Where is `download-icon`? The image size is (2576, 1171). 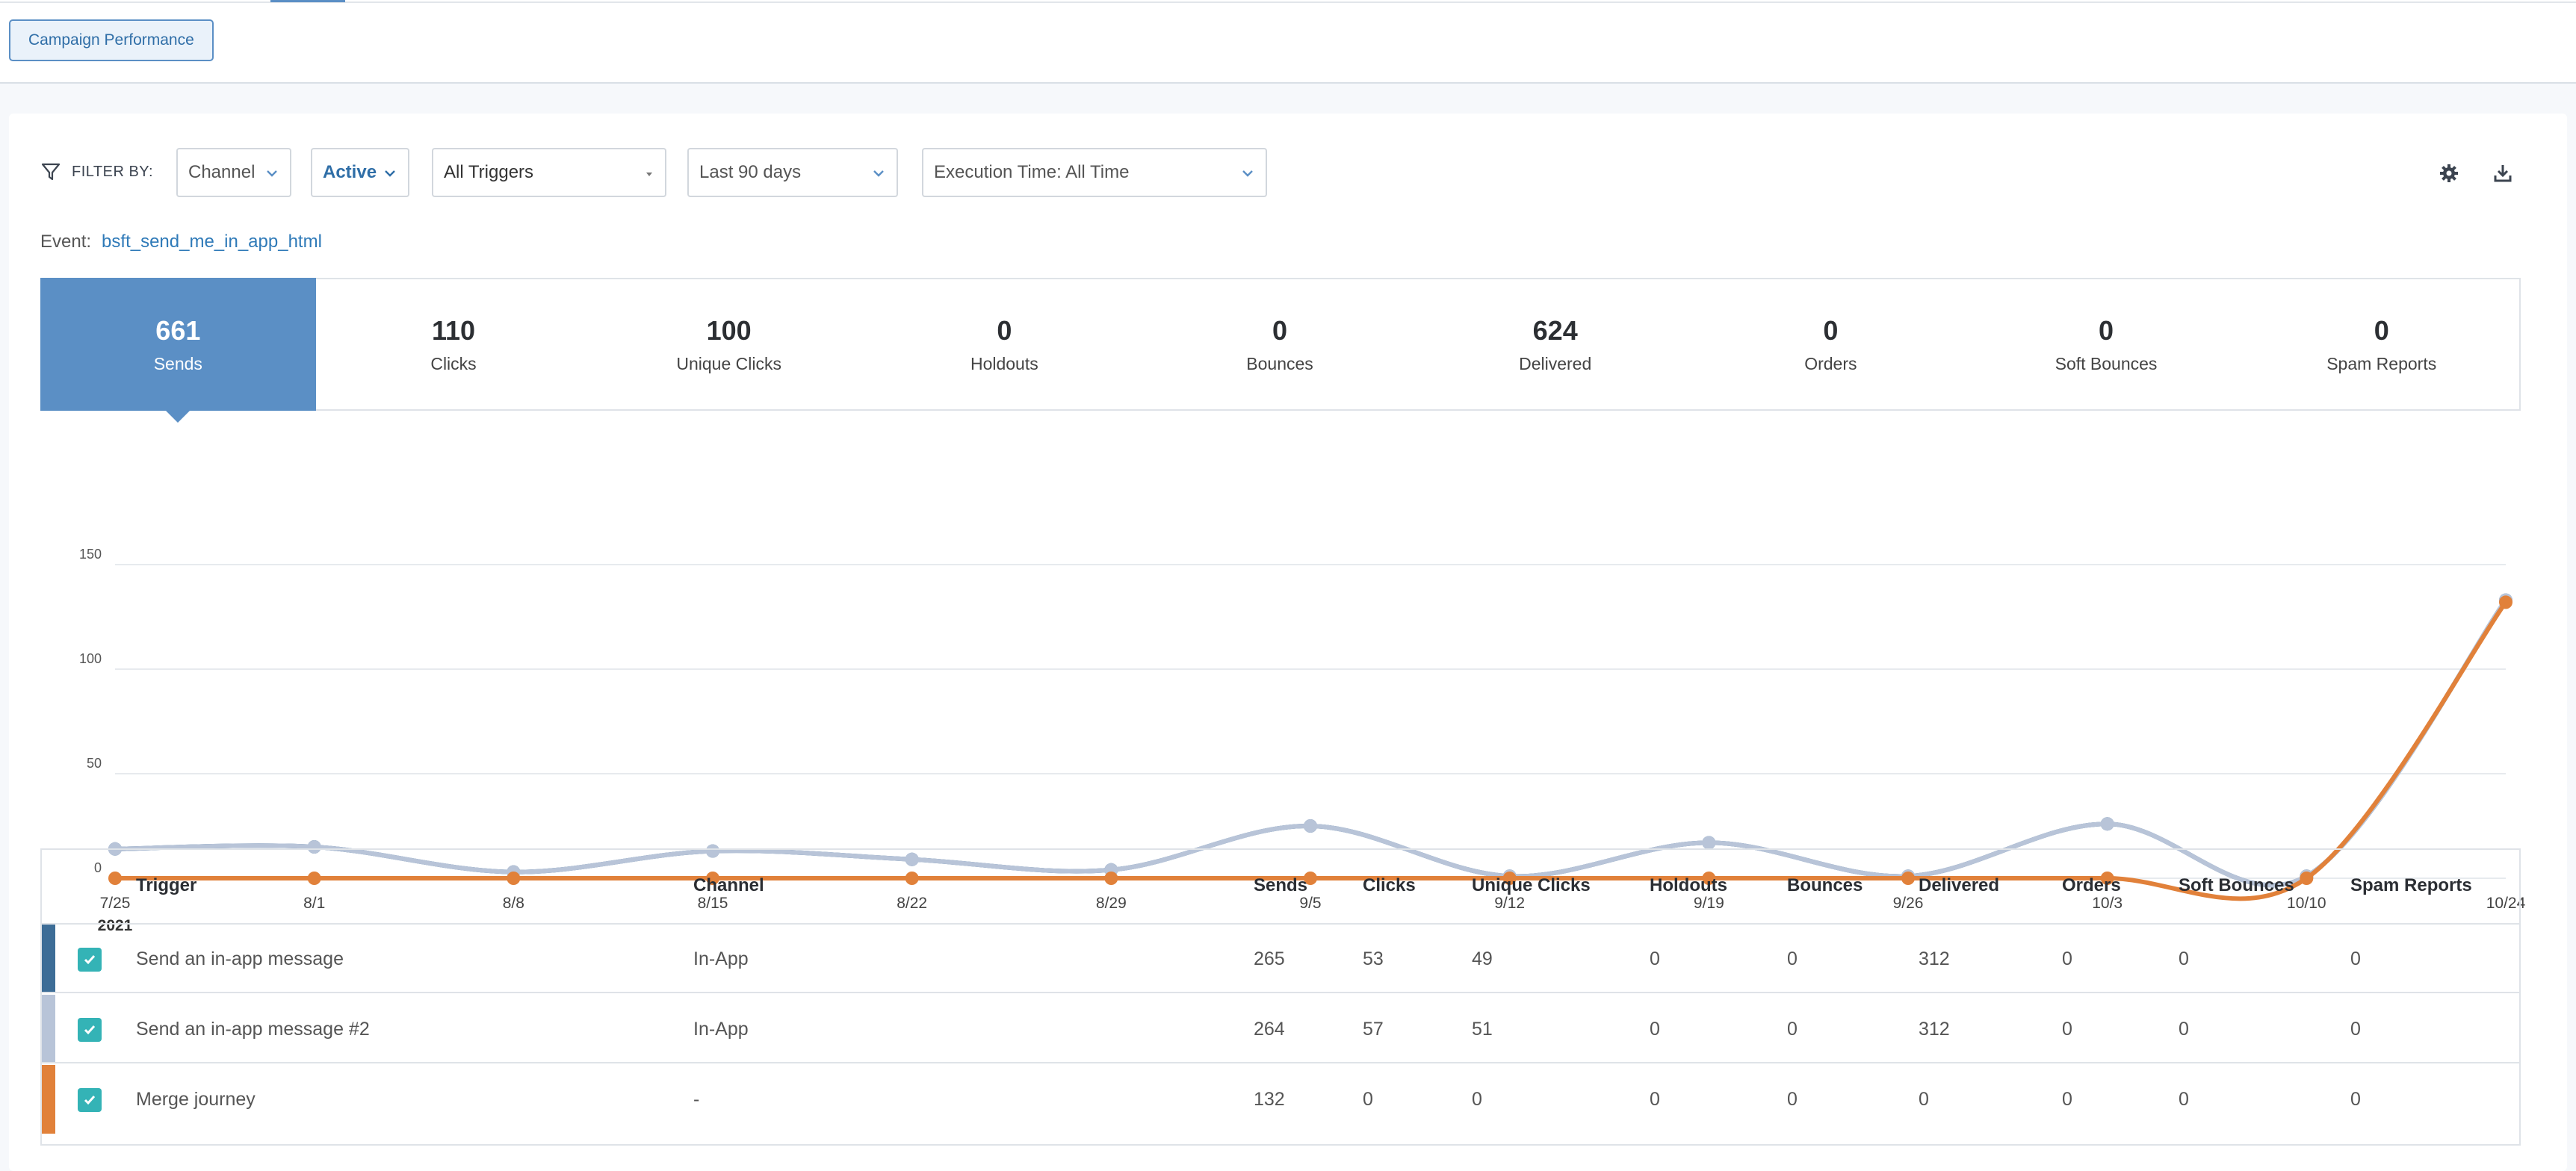 download-icon is located at coordinates (2503, 173).